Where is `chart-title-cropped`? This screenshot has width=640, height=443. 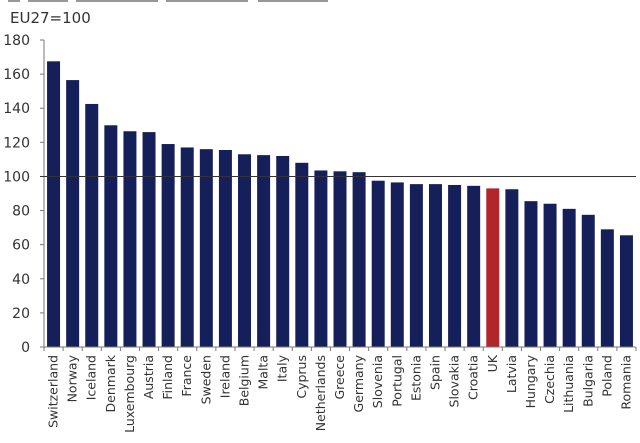
chart-title-cropped is located at coordinates (173, 1).